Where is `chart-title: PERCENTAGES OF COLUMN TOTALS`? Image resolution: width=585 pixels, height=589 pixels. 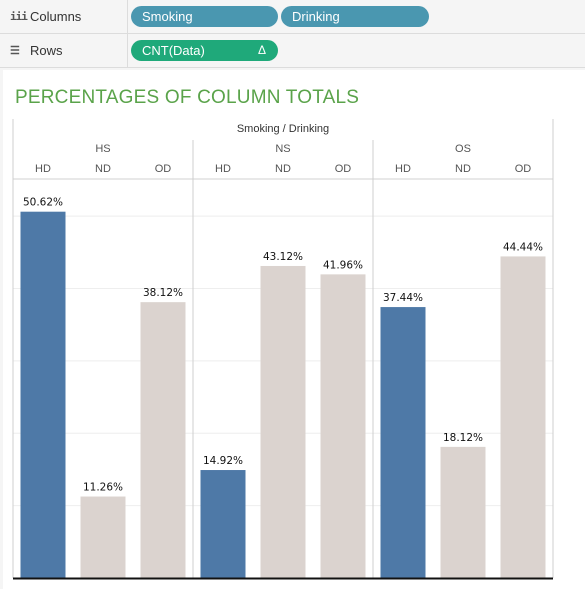
chart-title: PERCENTAGES OF COLUMN TOTALS is located at coordinates (187, 97).